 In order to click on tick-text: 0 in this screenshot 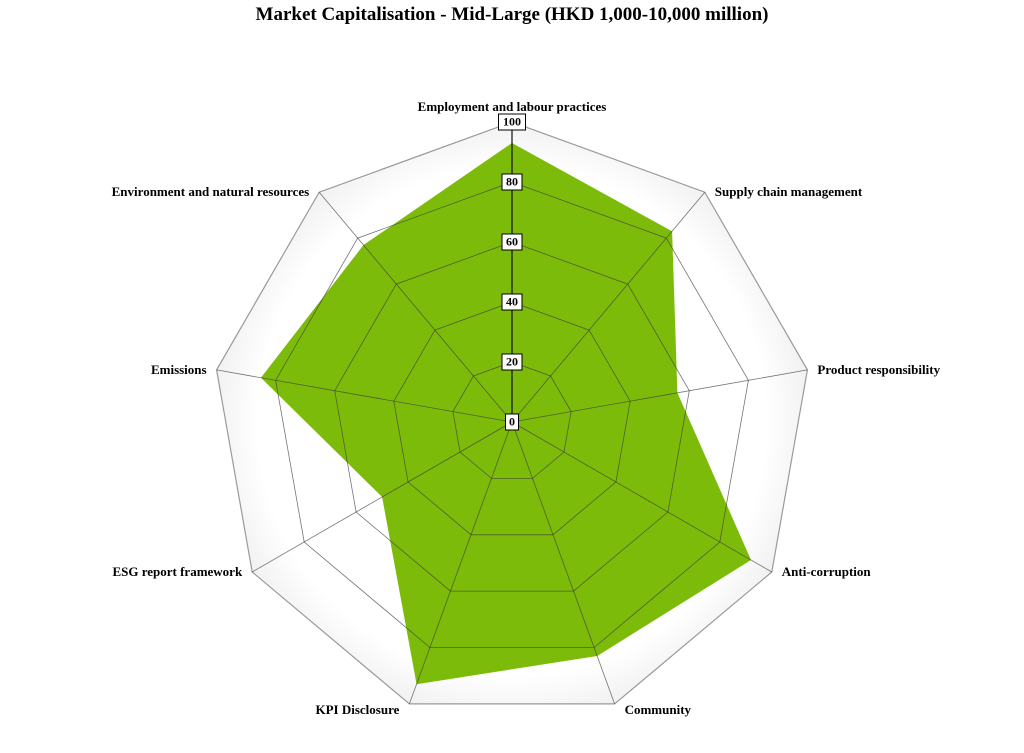, I will do `click(512, 421)`.